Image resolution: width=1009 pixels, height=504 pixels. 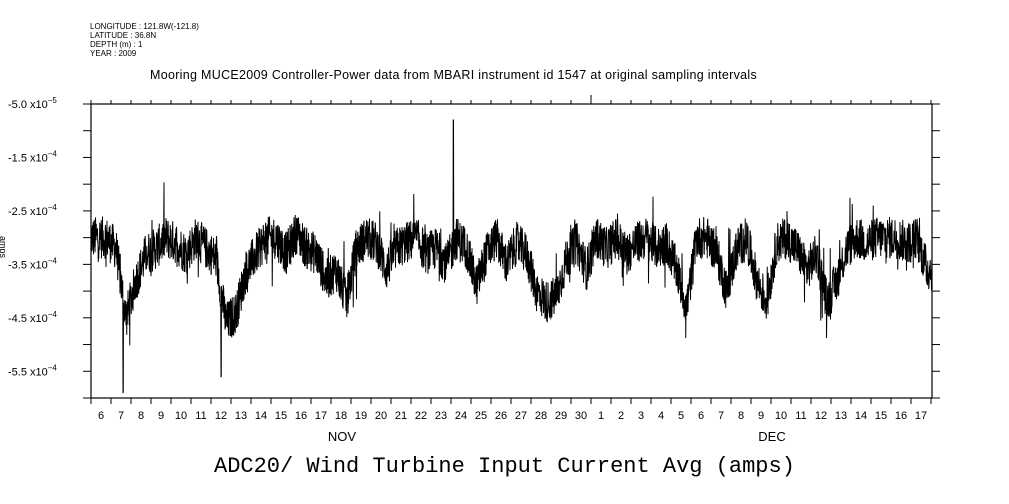 What do you see at coordinates (771, 436) in the screenshot?
I see `month-label-dec: DEC` at bounding box center [771, 436].